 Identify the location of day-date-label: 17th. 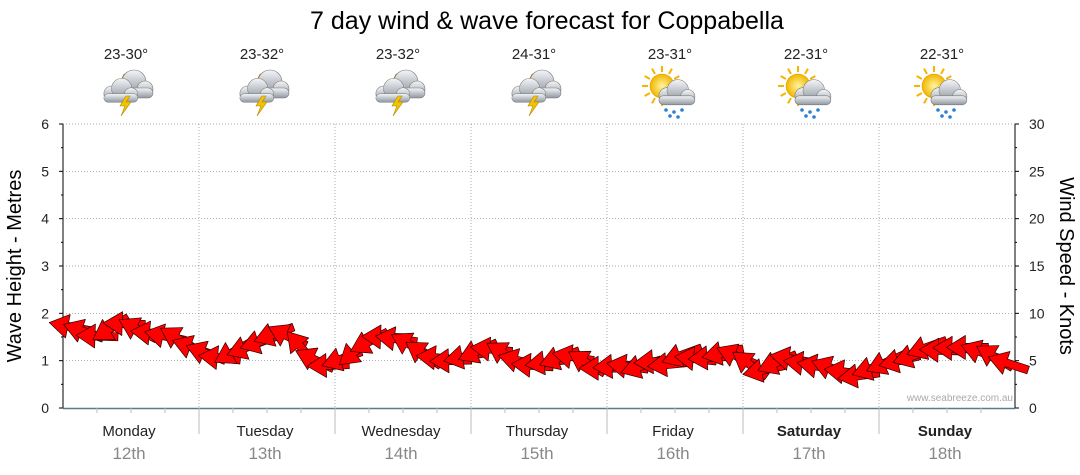
(808, 453).